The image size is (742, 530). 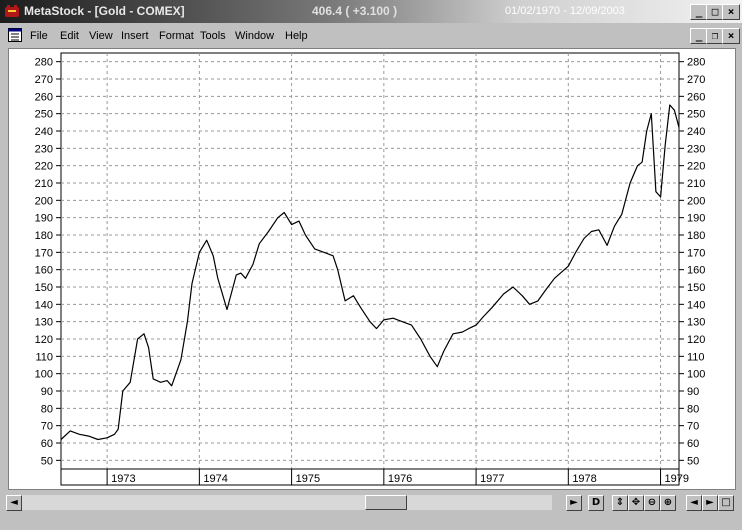 What do you see at coordinates (44, 149) in the screenshot?
I see `y-tick-label-left: 230` at bounding box center [44, 149].